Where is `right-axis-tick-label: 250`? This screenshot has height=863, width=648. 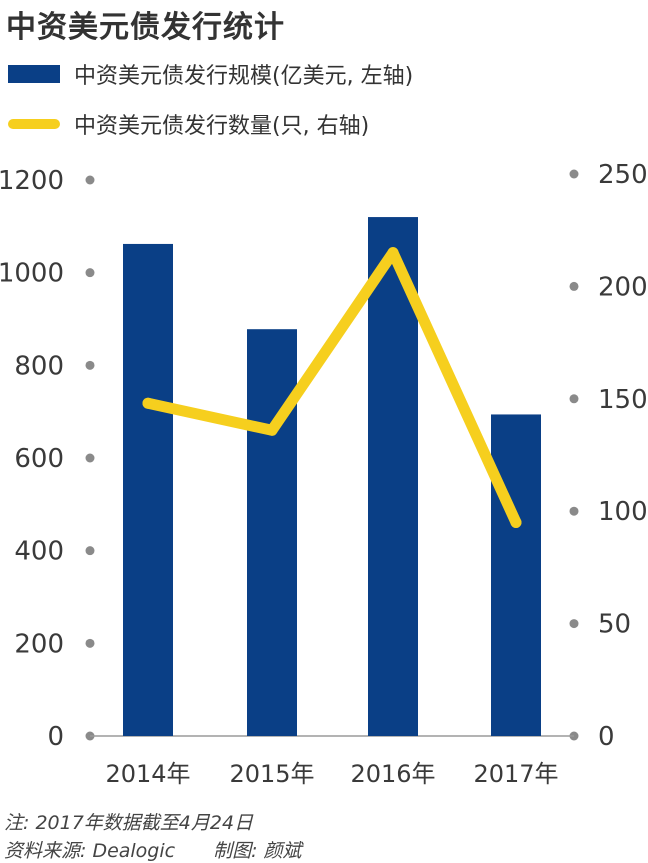
right-axis-tick-label: 250 is located at coordinates (623, 175).